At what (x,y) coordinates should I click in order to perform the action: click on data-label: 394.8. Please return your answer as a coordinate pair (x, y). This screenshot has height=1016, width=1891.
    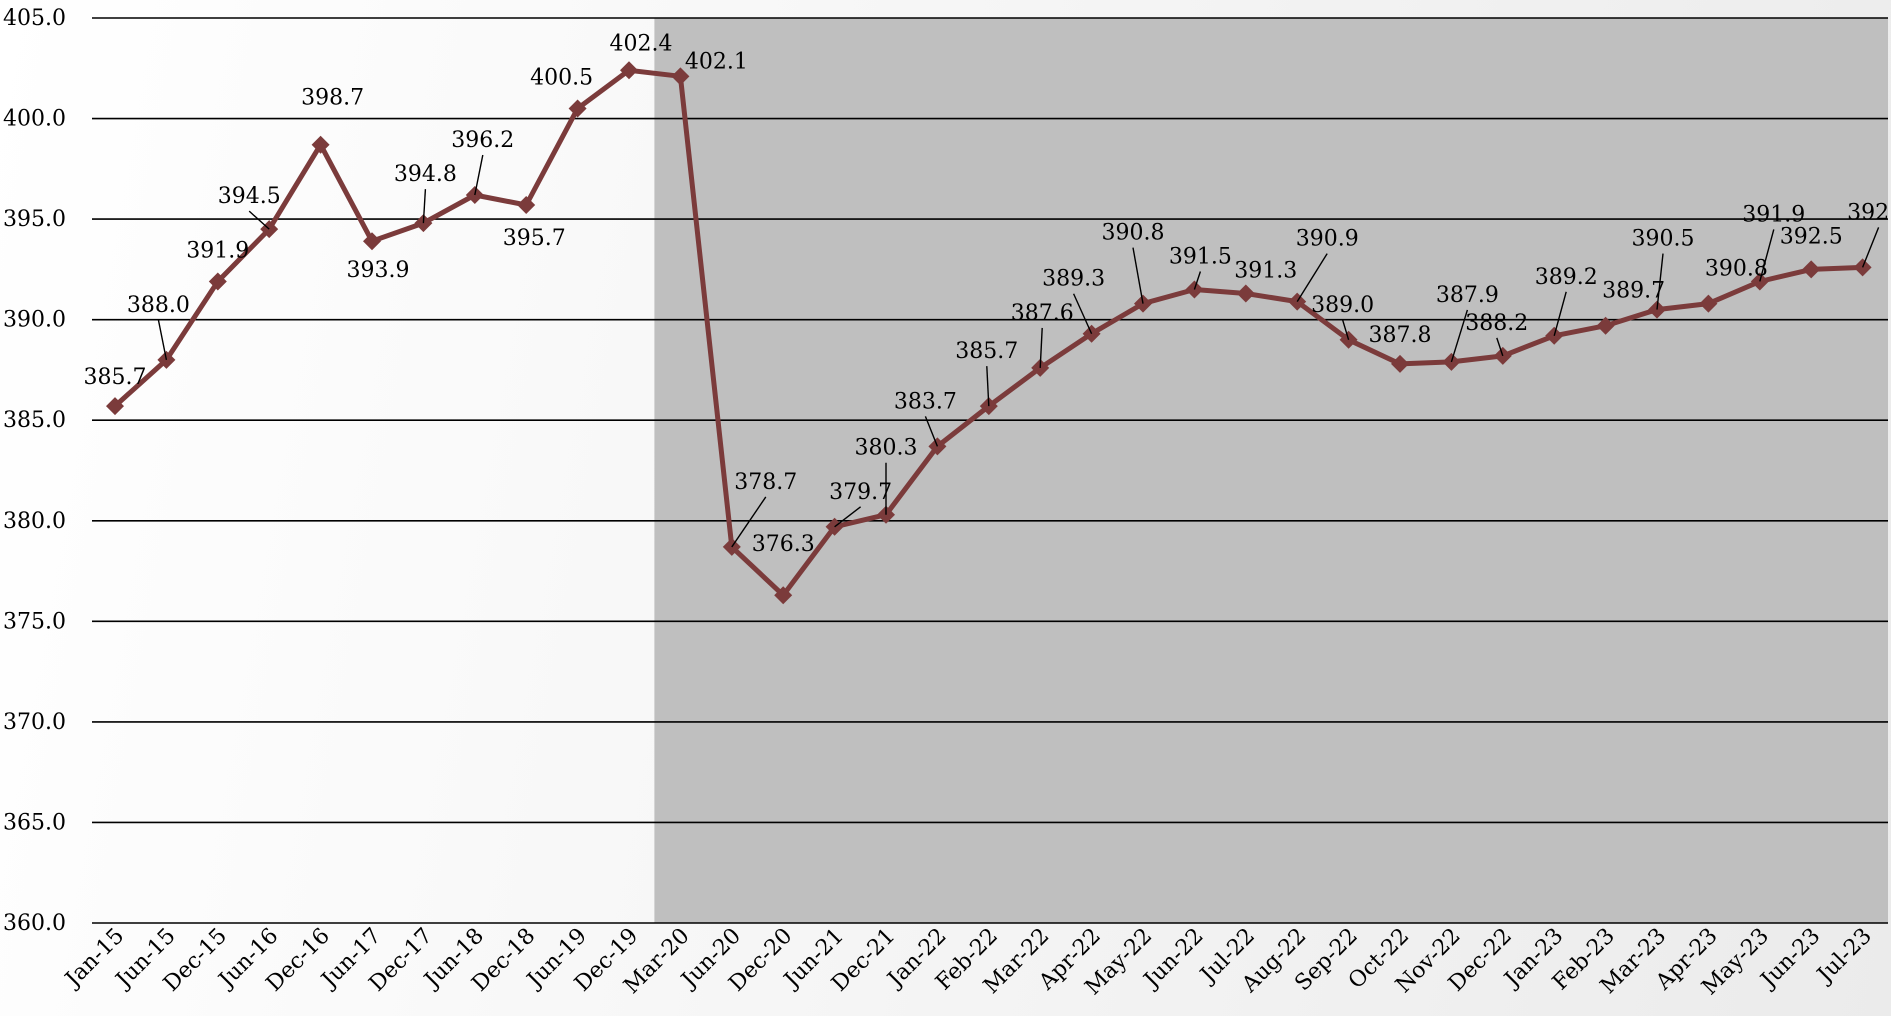
    Looking at the image, I should click on (425, 174).